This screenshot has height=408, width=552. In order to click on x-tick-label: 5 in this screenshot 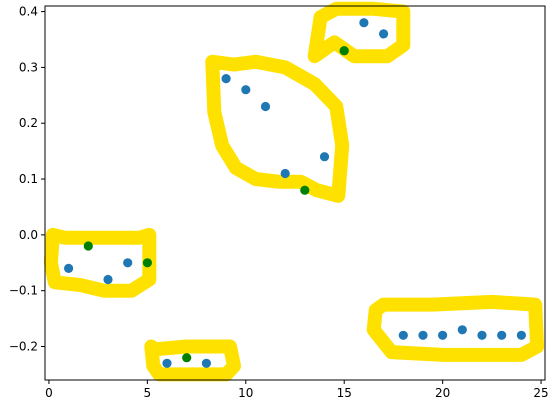, I will do `click(148, 393)`.